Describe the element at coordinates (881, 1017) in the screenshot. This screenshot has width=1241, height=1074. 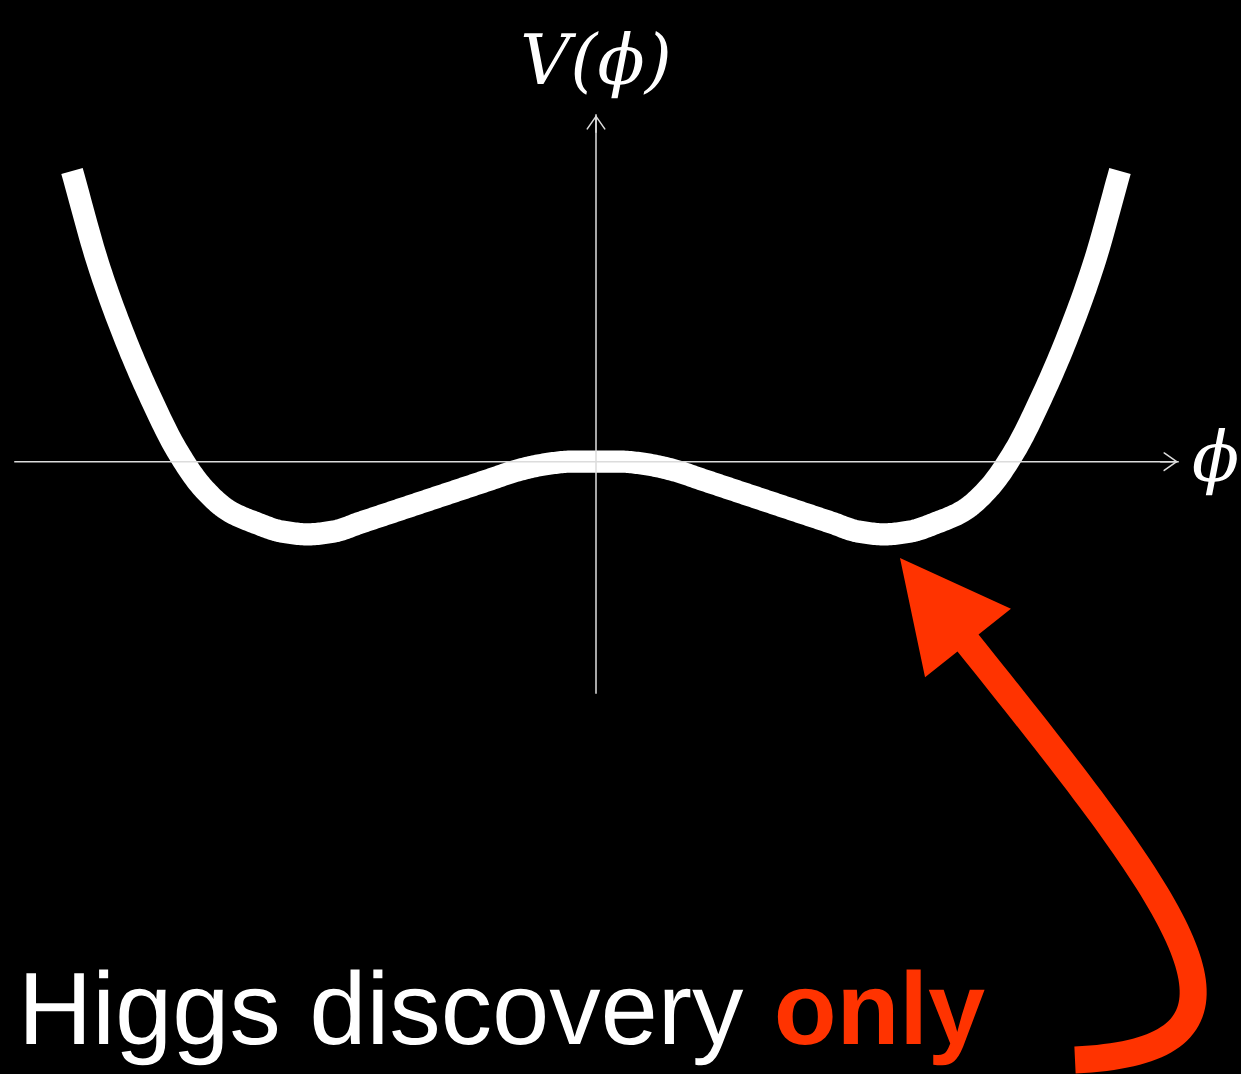
I see `text: only` at that location.